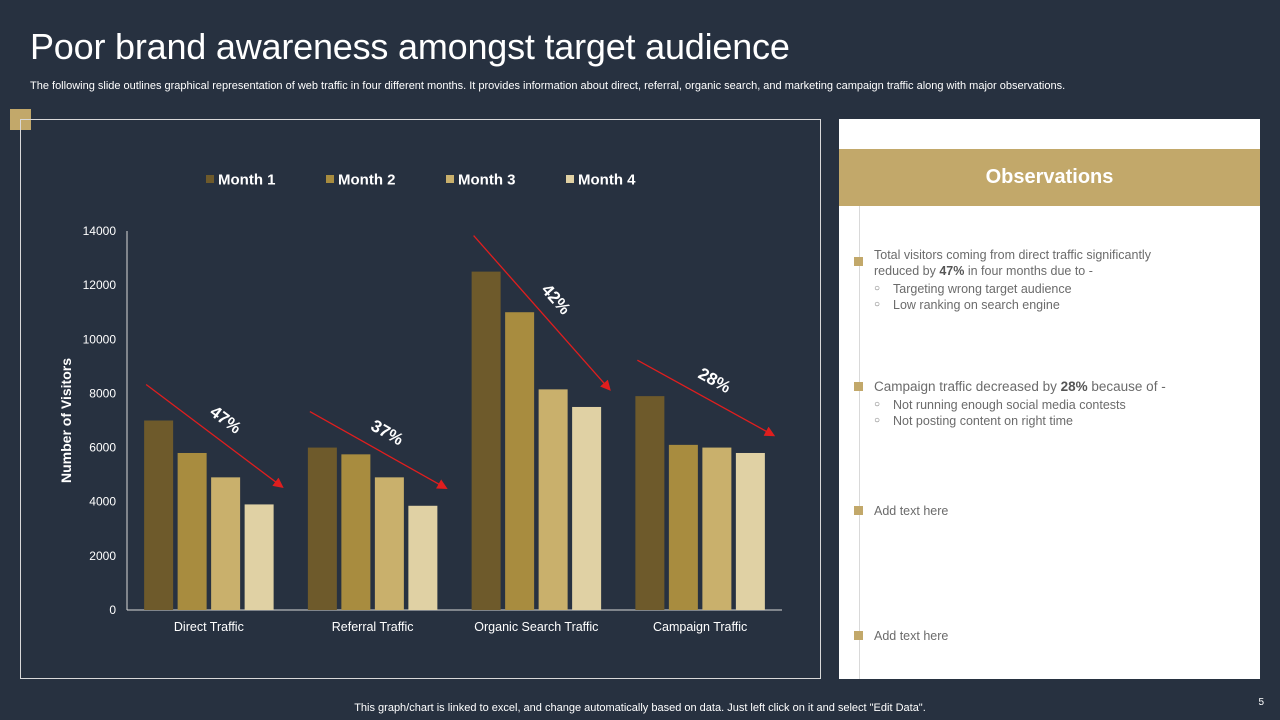 This screenshot has width=1280, height=720. What do you see at coordinates (859, 442) in the screenshot?
I see `observations-timeline` at bounding box center [859, 442].